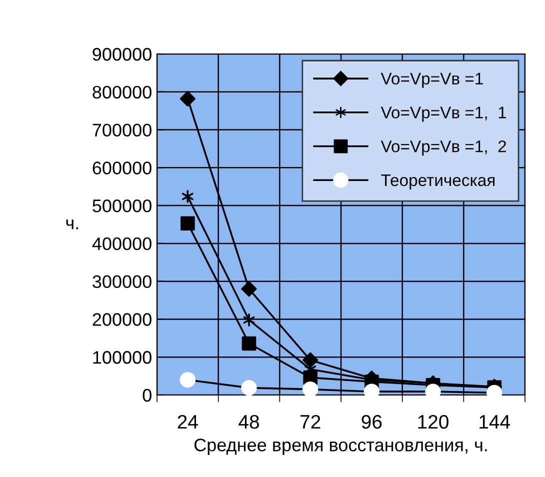 This screenshot has width=545, height=477. What do you see at coordinates (122, 54) in the screenshot?
I see `y-tick-label: 900000` at bounding box center [122, 54].